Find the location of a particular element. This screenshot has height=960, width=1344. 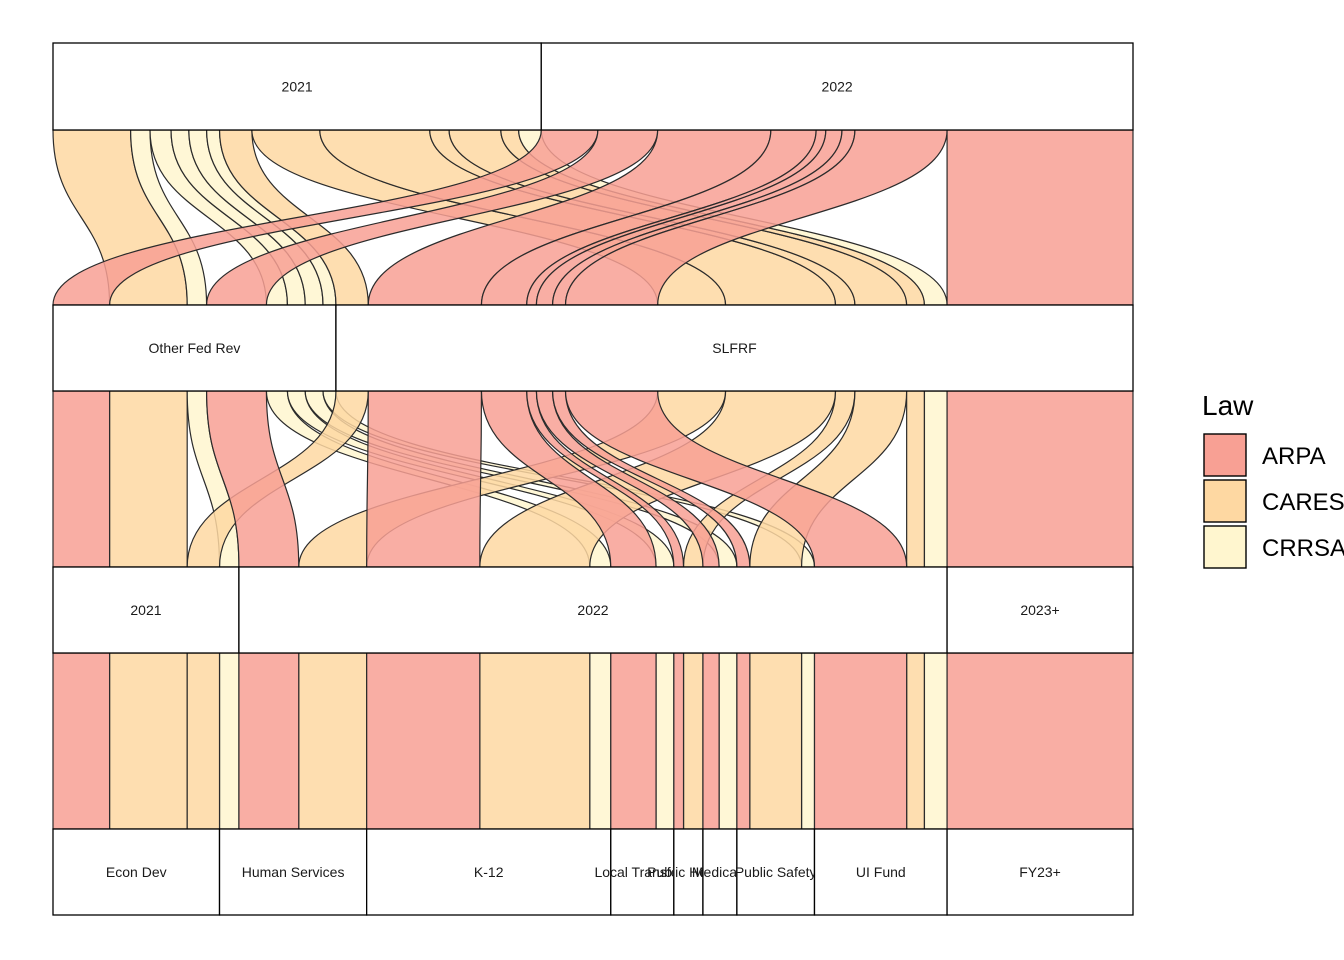

stratum-label-3-2: K-12 is located at coordinates (489, 872).